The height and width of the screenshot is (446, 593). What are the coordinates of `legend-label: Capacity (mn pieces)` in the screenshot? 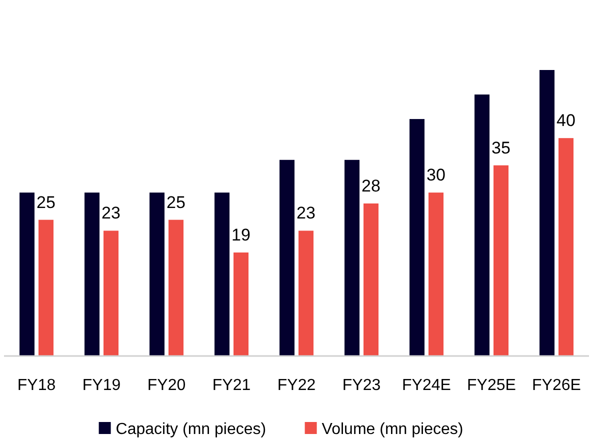 It's located at (191, 429).